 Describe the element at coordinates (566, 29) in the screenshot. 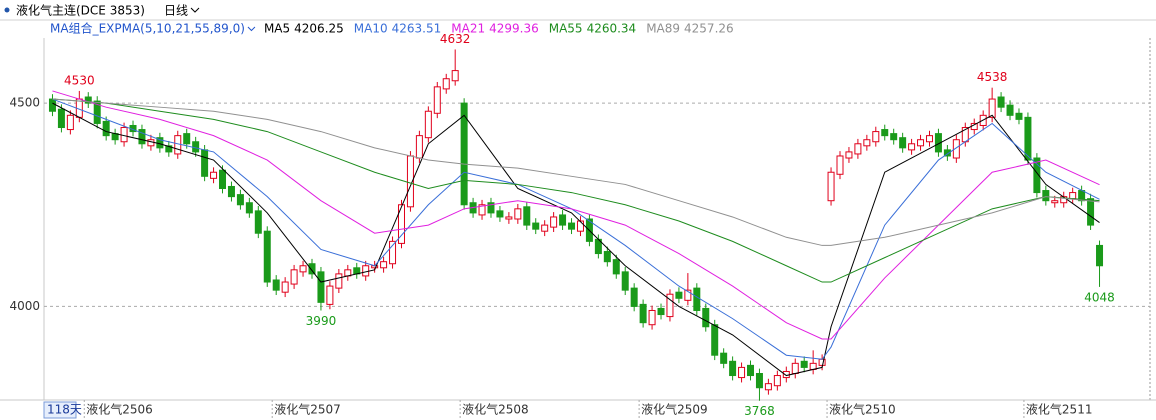

I see `legend-name: MA55` at that location.